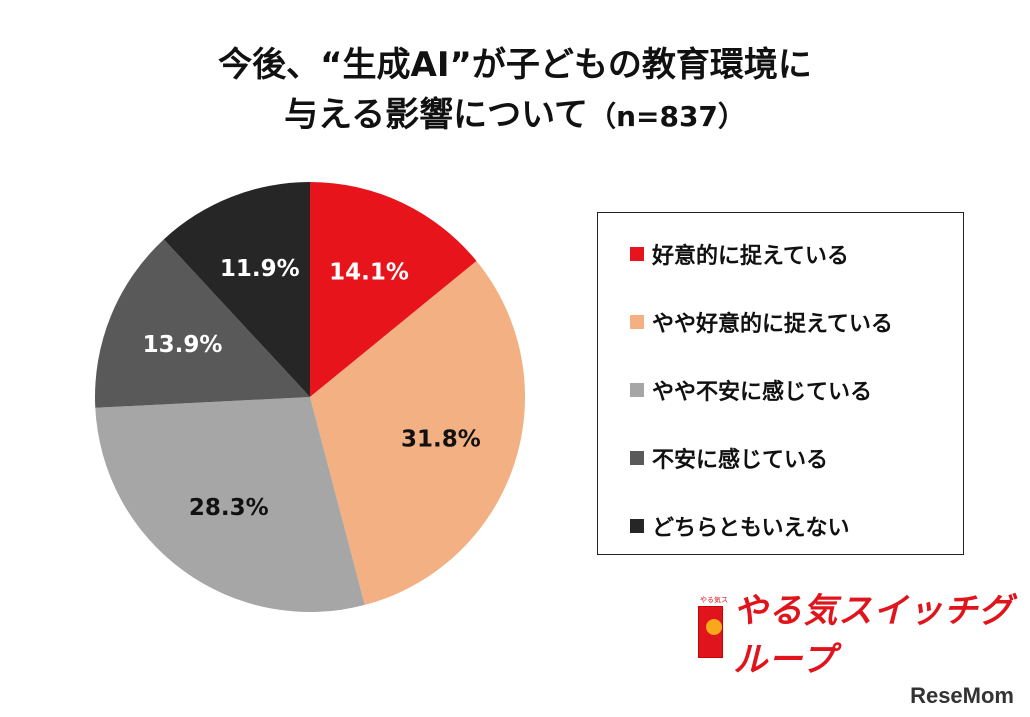  What do you see at coordinates (515, 65) in the screenshot?
I see `chart-title-line1: 今後、“生成AI”が子どもの教育環境に` at bounding box center [515, 65].